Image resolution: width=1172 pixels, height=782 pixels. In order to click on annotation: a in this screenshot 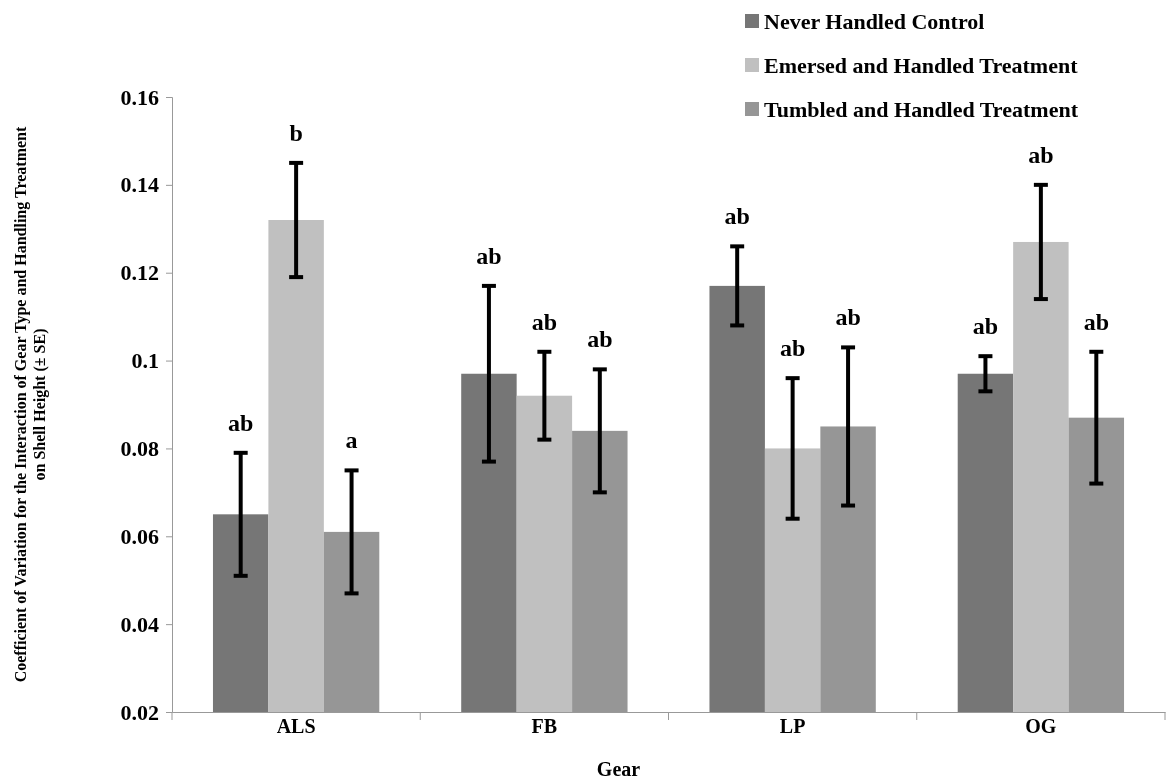, I will do `click(351, 440)`.